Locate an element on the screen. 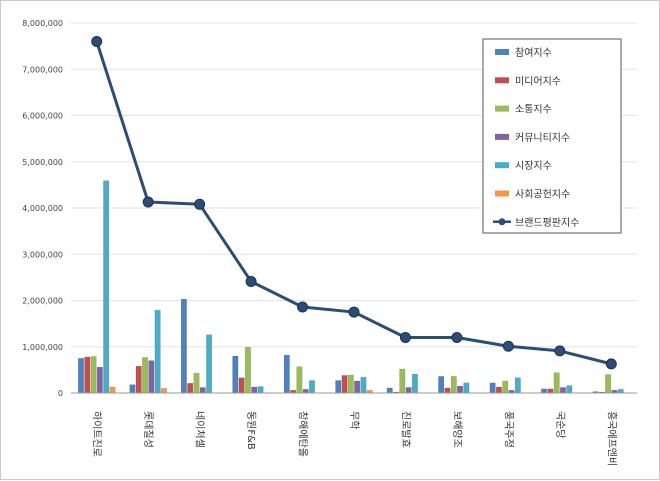 This screenshot has width=660, height=481. x-category-label: 동원F&B is located at coordinates (251, 430).